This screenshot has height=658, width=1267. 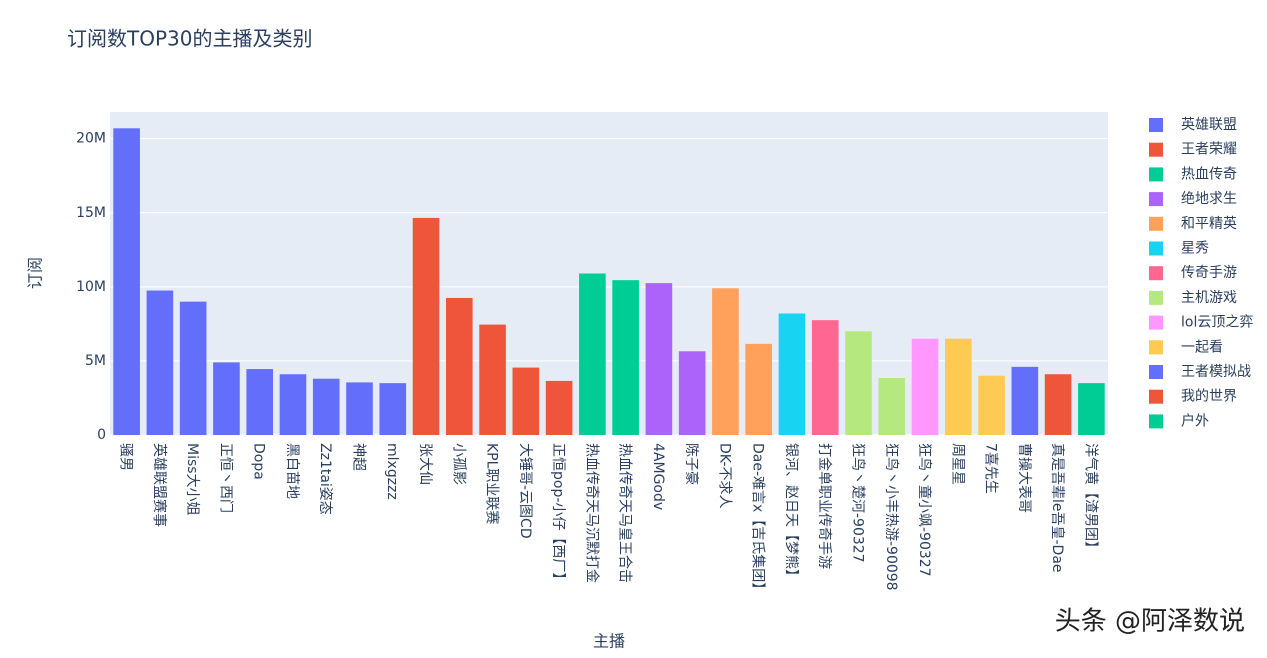 I want to click on x-tick-label: 小孤影, so click(x=458, y=464).